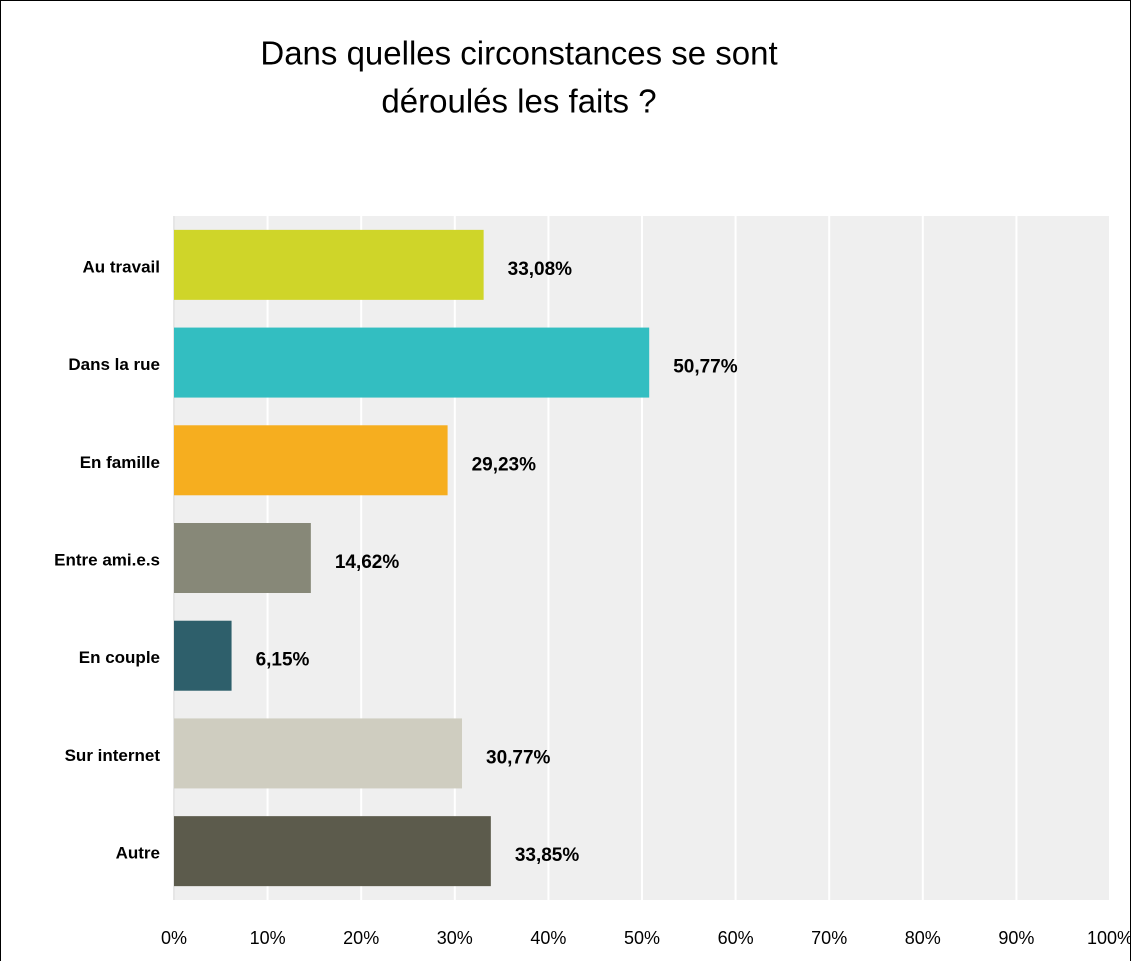 The width and height of the screenshot is (1131, 961). What do you see at coordinates (642, 938) in the screenshot?
I see `x-tick-label: 50%` at bounding box center [642, 938].